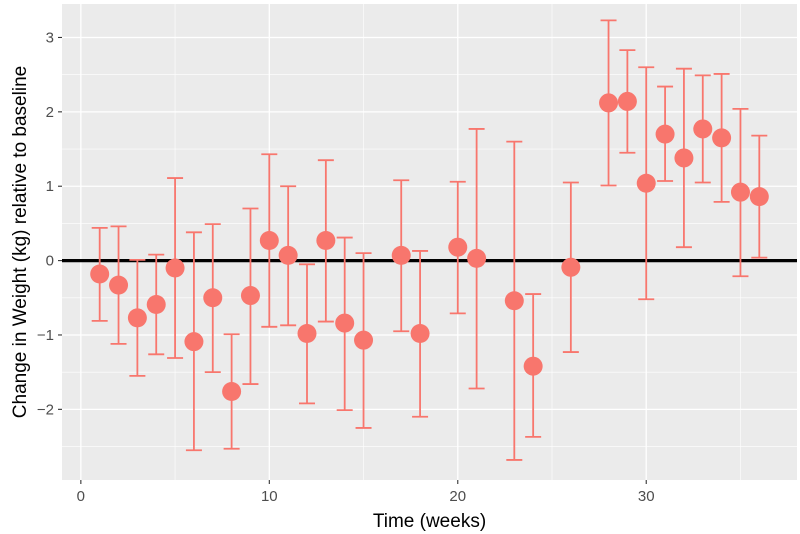 The height and width of the screenshot is (534, 800). I want to click on x-tick-label: 30, so click(646, 496).